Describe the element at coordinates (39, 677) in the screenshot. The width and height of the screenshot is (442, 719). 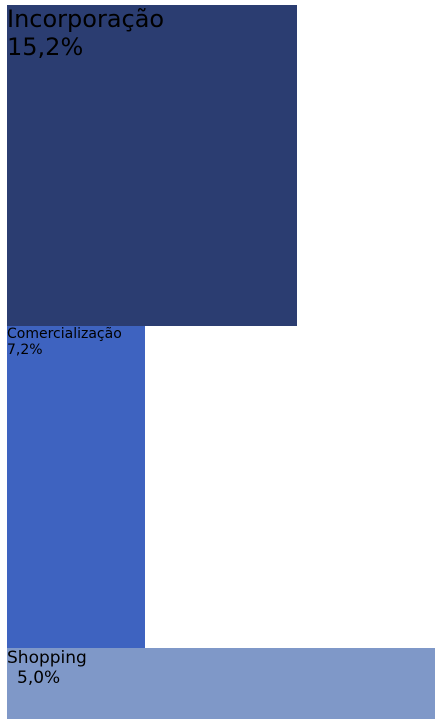
I see `value-label: 5,0%` at that location.